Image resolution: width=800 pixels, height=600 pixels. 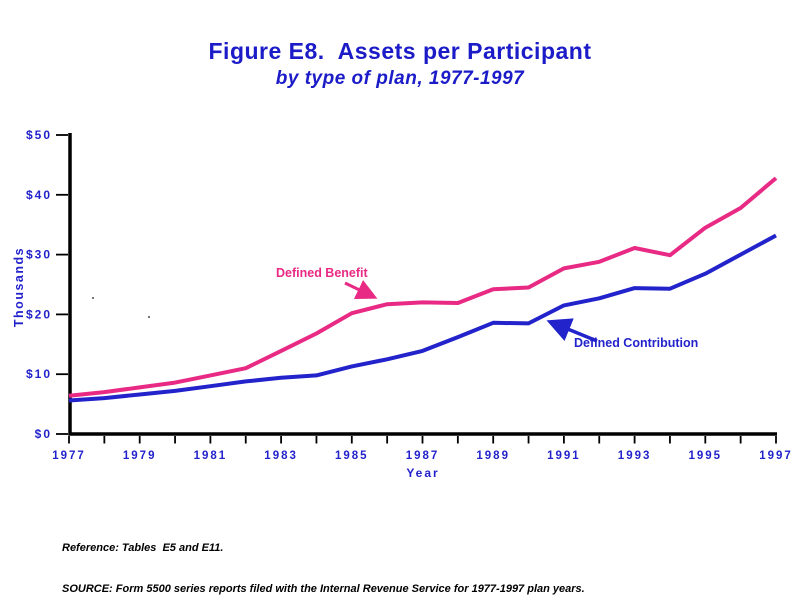 What do you see at coordinates (423, 473) in the screenshot?
I see `x-axis-title: Year` at bounding box center [423, 473].